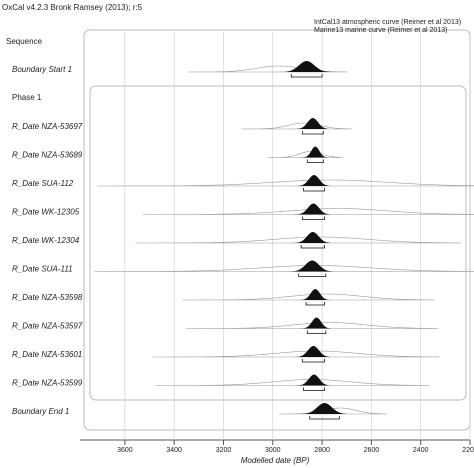  I want to click on group-label: Sequence, so click(24, 41).